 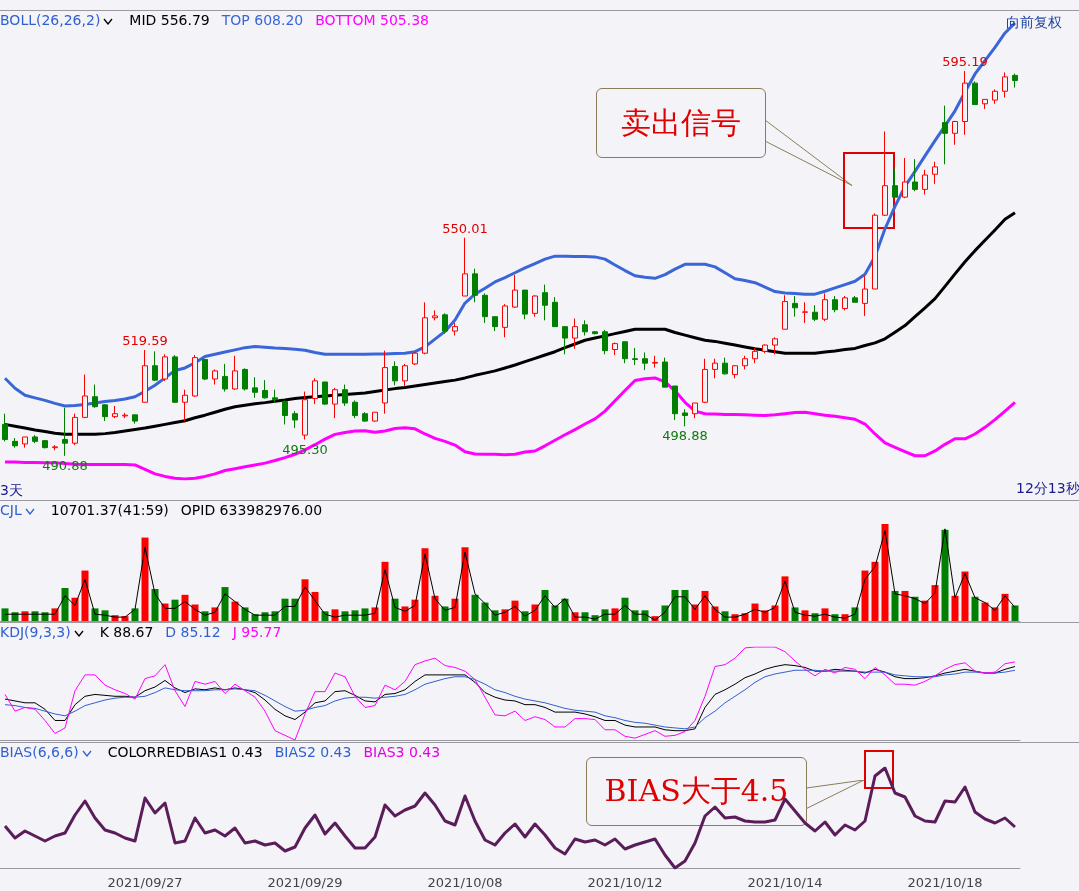 What do you see at coordinates (36, 632) in the screenshot?
I see `chart-title: KDJ(9,3,3)` at bounding box center [36, 632].